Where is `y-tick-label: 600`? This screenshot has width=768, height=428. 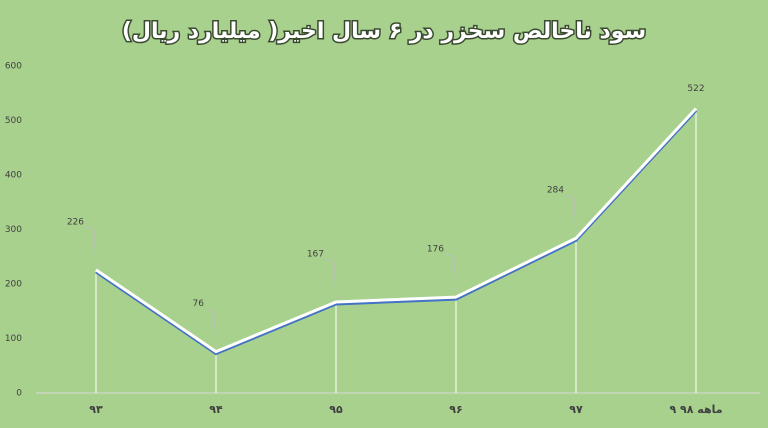 y-tick-label: 600 is located at coordinates (13, 67).